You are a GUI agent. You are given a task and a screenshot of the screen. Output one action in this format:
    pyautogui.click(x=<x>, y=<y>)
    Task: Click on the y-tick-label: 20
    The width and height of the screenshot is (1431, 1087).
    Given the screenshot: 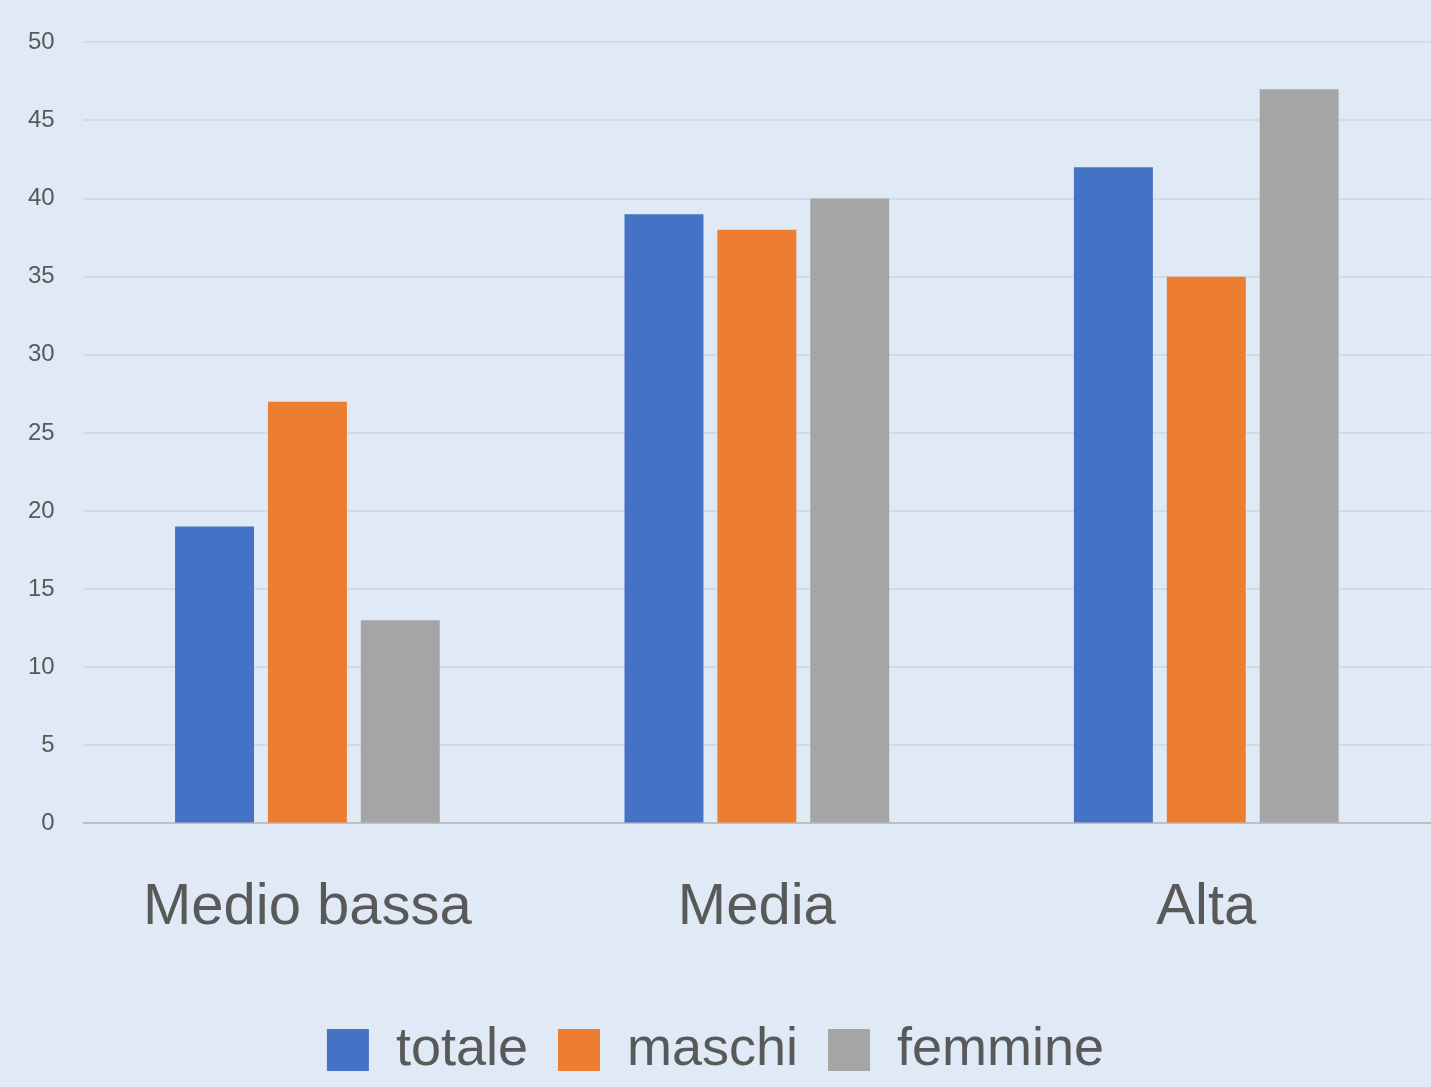 What is the action you would take?
    pyautogui.click(x=41, y=509)
    